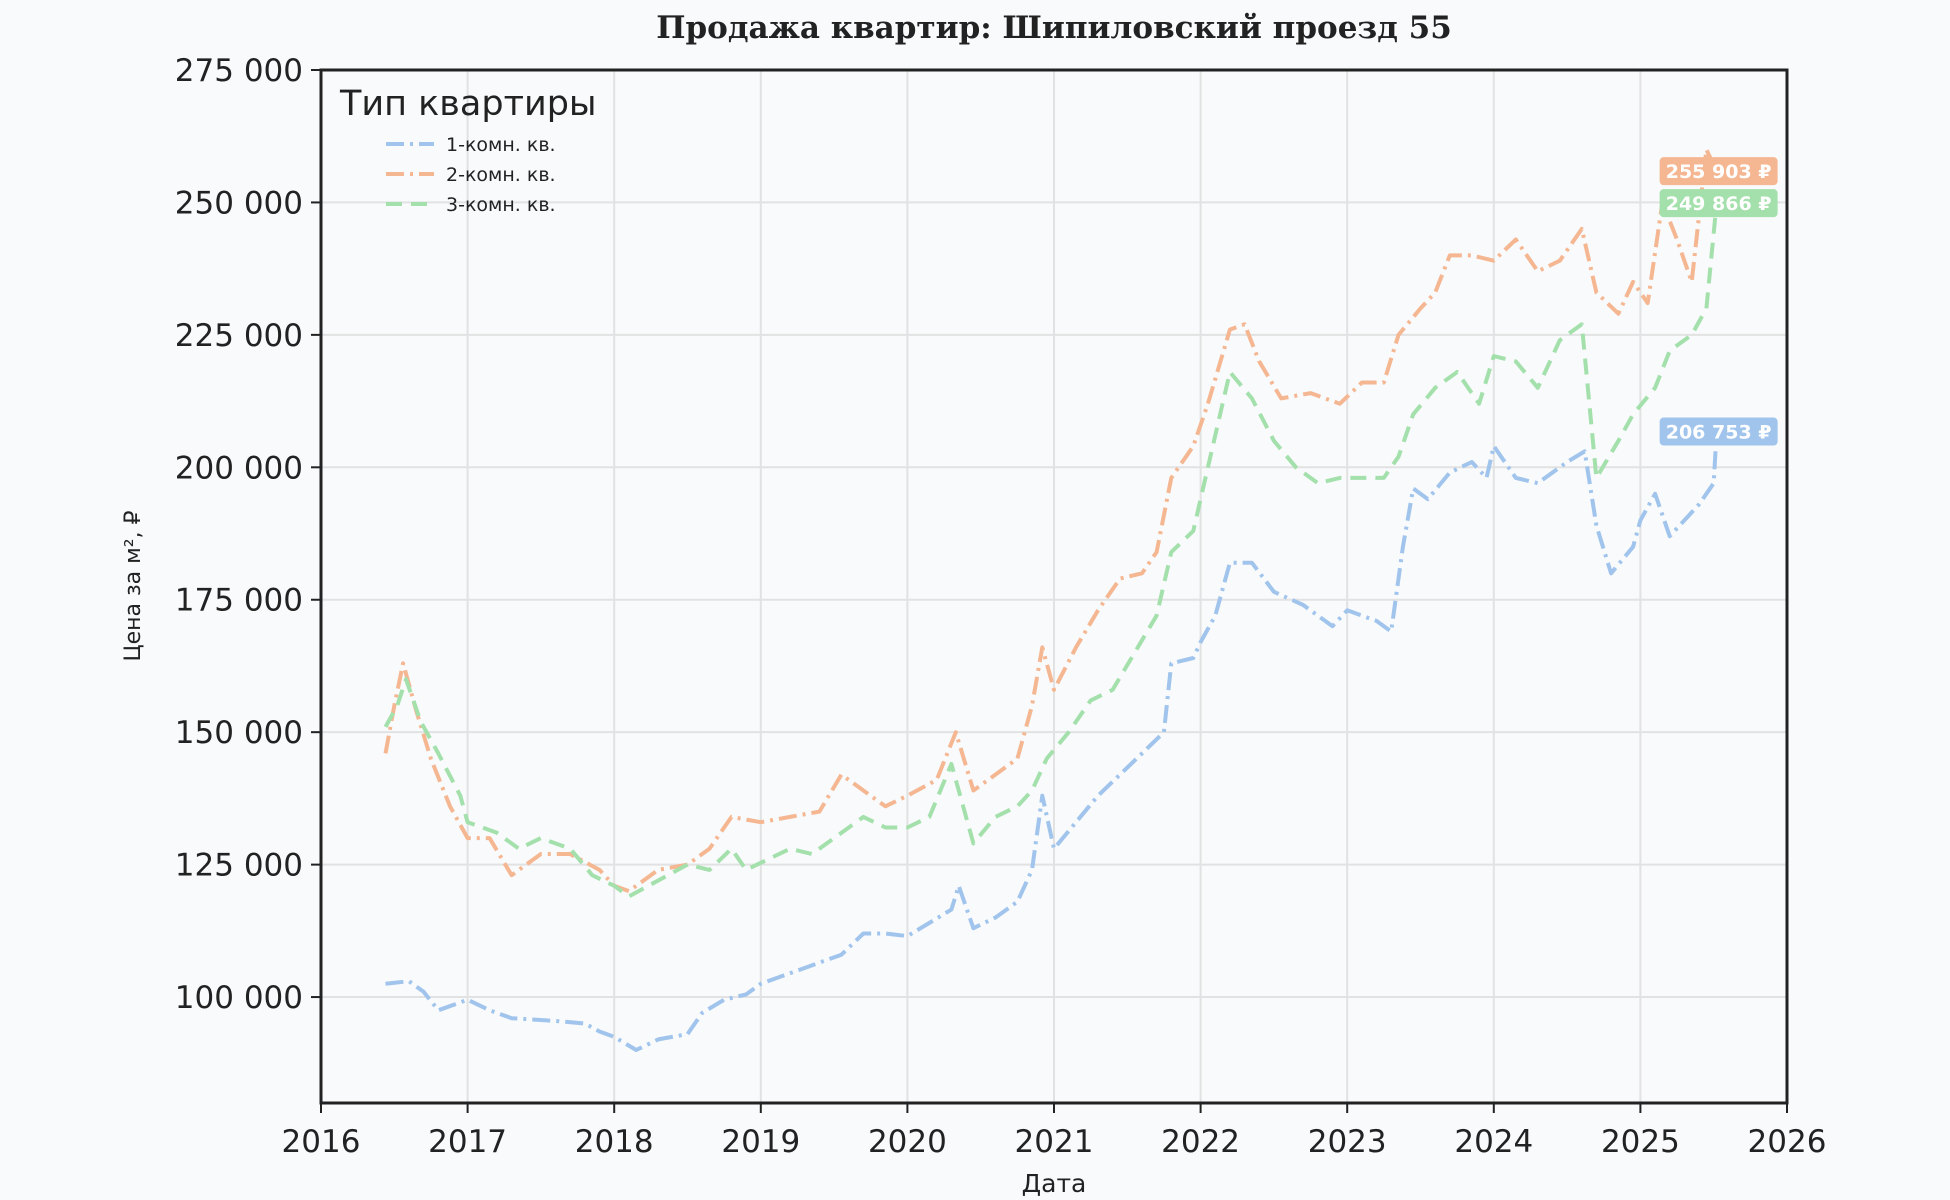  What do you see at coordinates (1054, 28) in the screenshot?
I see `chart-title: Продажа квартир: Шипиловский проезд 55` at bounding box center [1054, 28].